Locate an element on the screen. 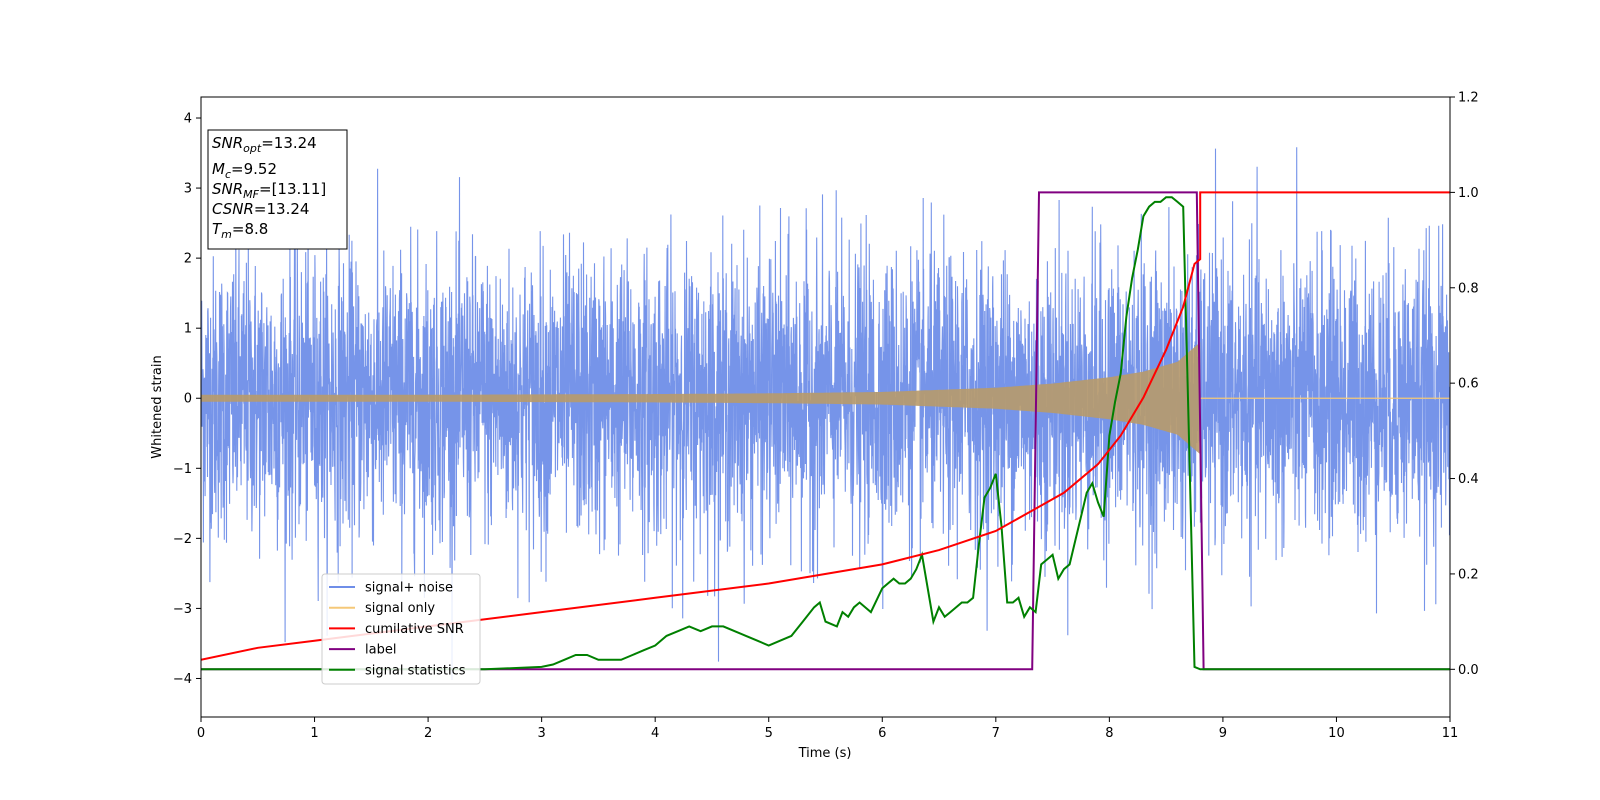 The width and height of the screenshot is (1600, 800). y-left-tick-label: −4 is located at coordinates (182, 679).